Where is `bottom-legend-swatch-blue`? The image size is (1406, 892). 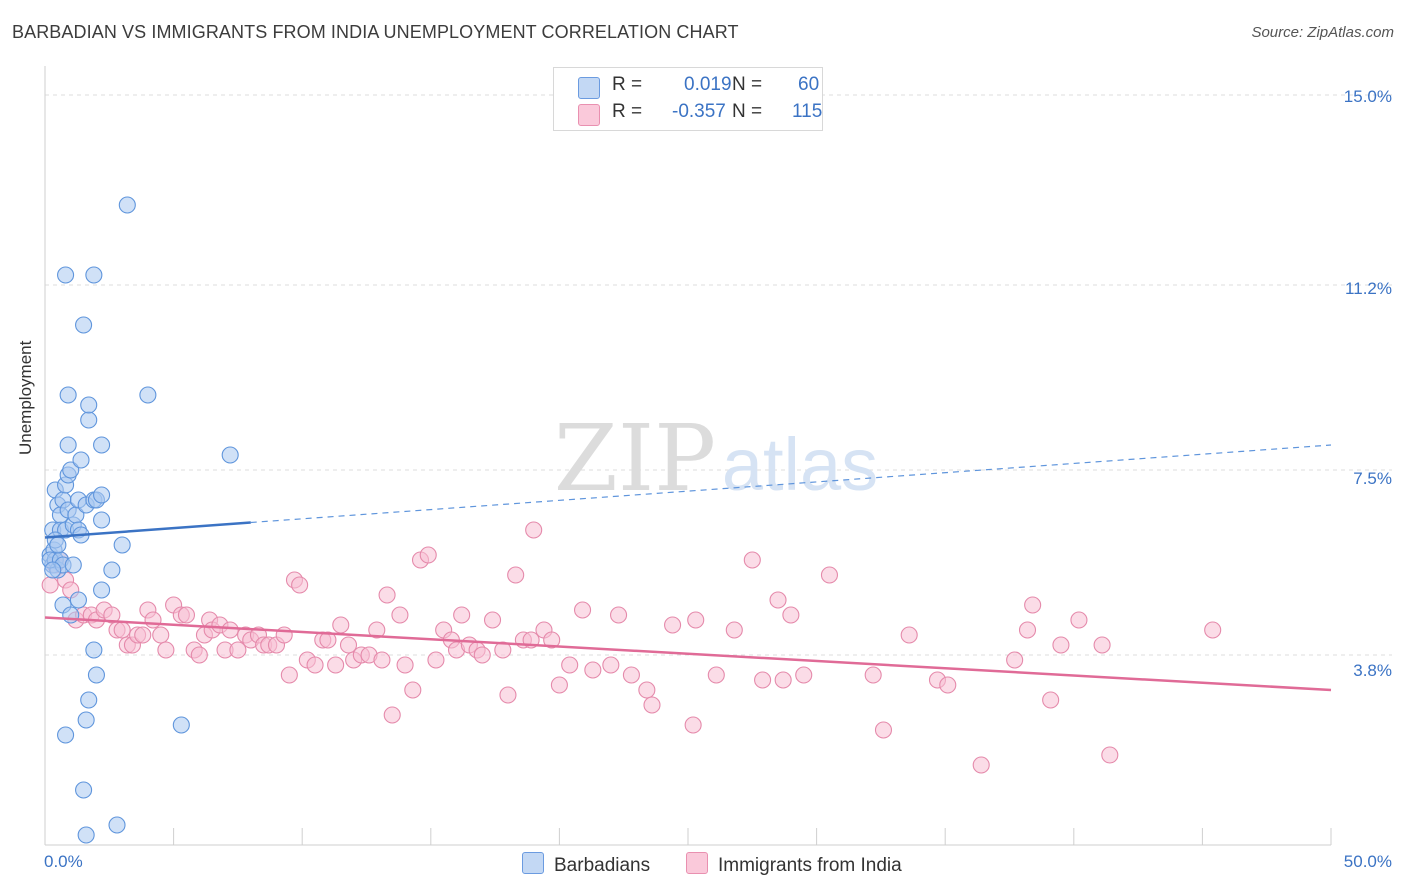 bottom-legend-swatch-blue is located at coordinates (533, 863).